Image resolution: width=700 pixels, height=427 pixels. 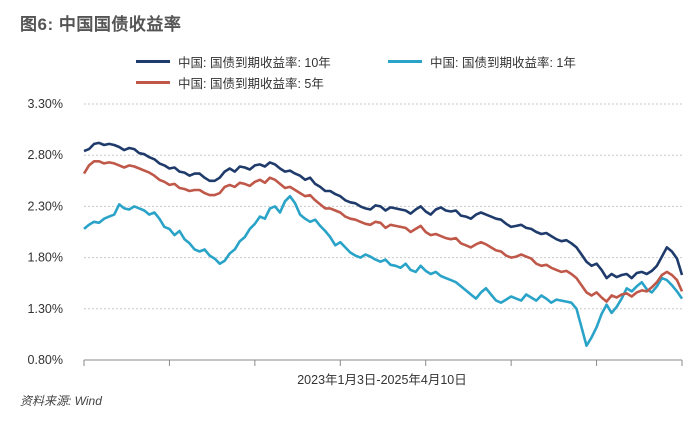 I want to click on legend-item-1y: 中国: 国债到期收益率: 1年, so click(x=482, y=61).